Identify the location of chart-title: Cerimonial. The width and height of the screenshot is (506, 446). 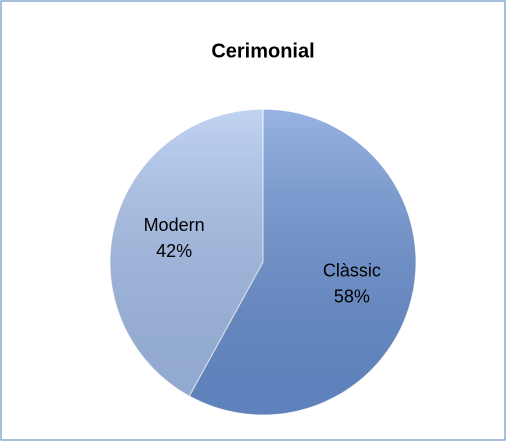
(262, 51).